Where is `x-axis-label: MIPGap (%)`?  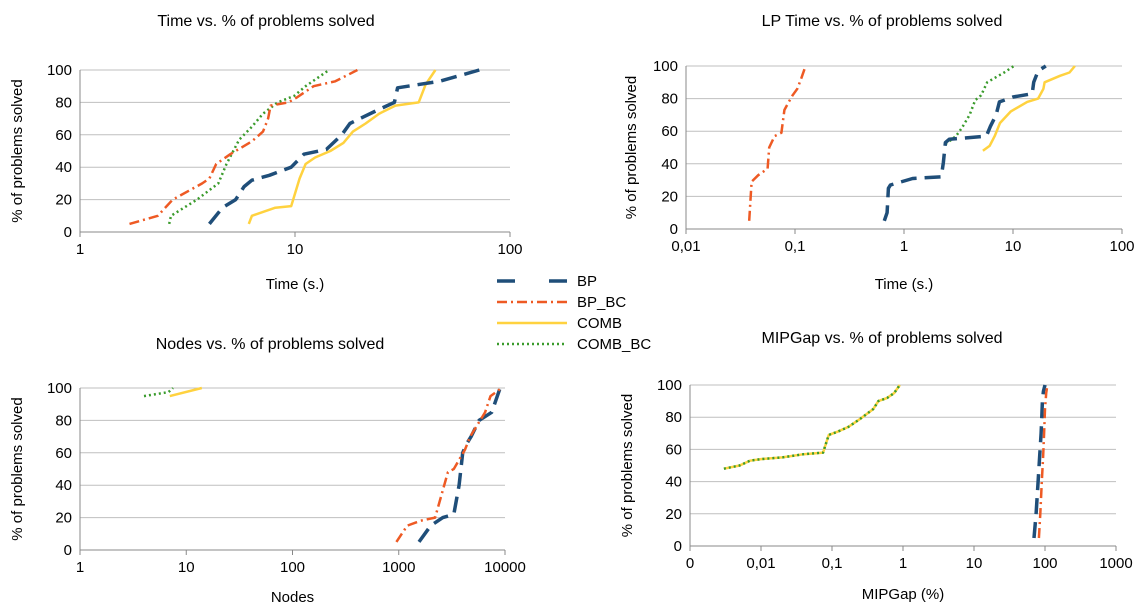 x-axis-label: MIPGap (%) is located at coordinates (903, 594).